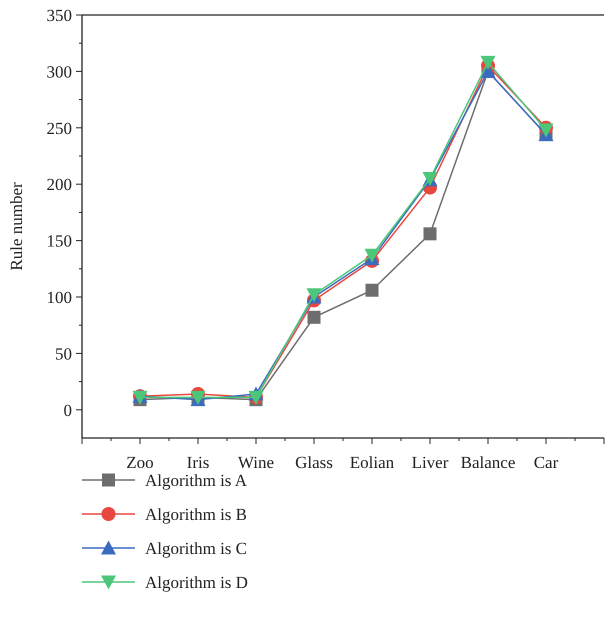 The width and height of the screenshot is (605, 631). Describe the element at coordinates (256, 462) in the screenshot. I see `x-tick-label: Wine` at that location.